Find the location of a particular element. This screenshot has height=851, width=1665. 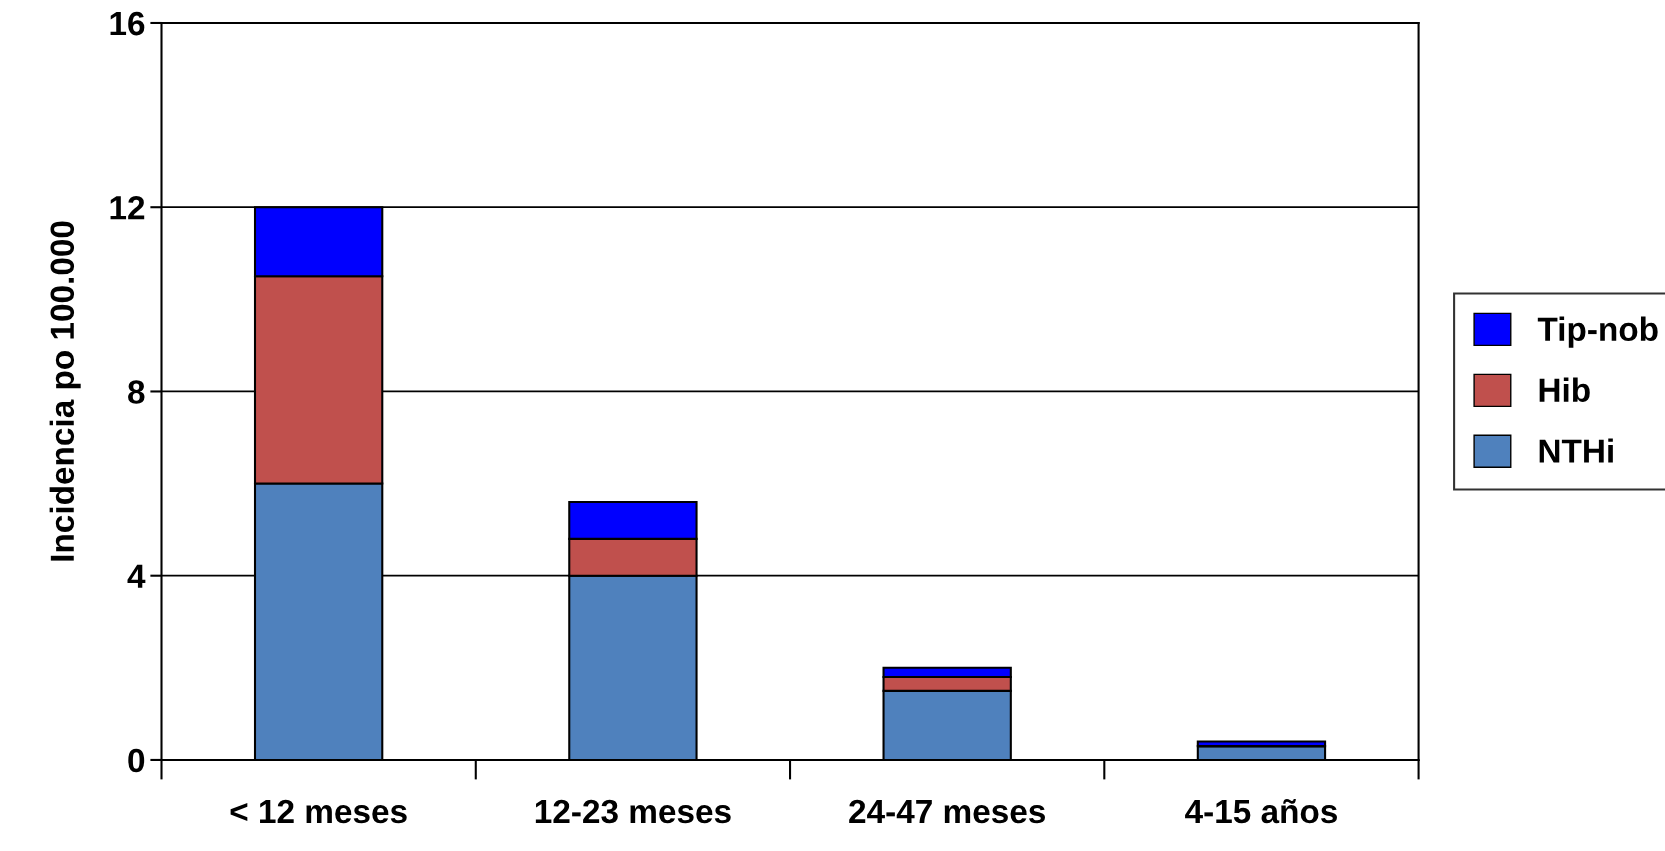

y-axis-title: Incidencia po 100.000 is located at coordinates (65, 391).